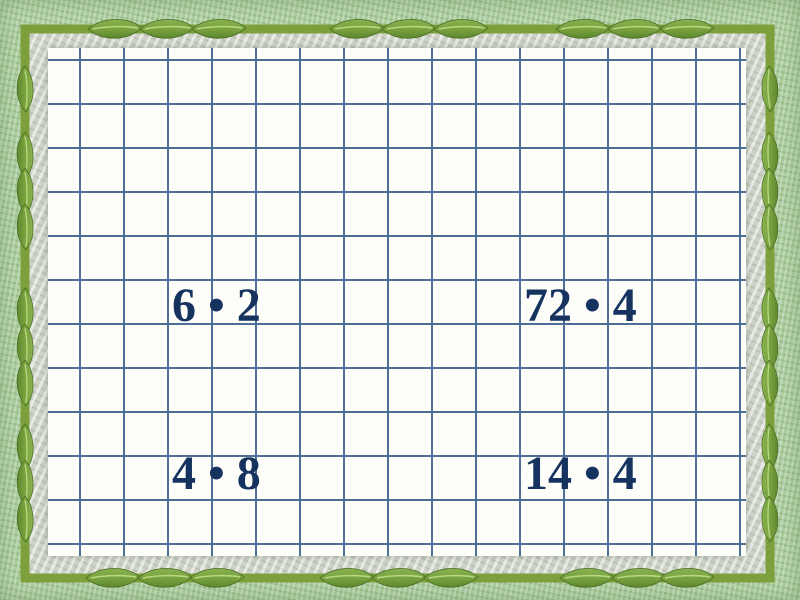  I want to click on math-problem: 14 • 4, so click(580, 473).